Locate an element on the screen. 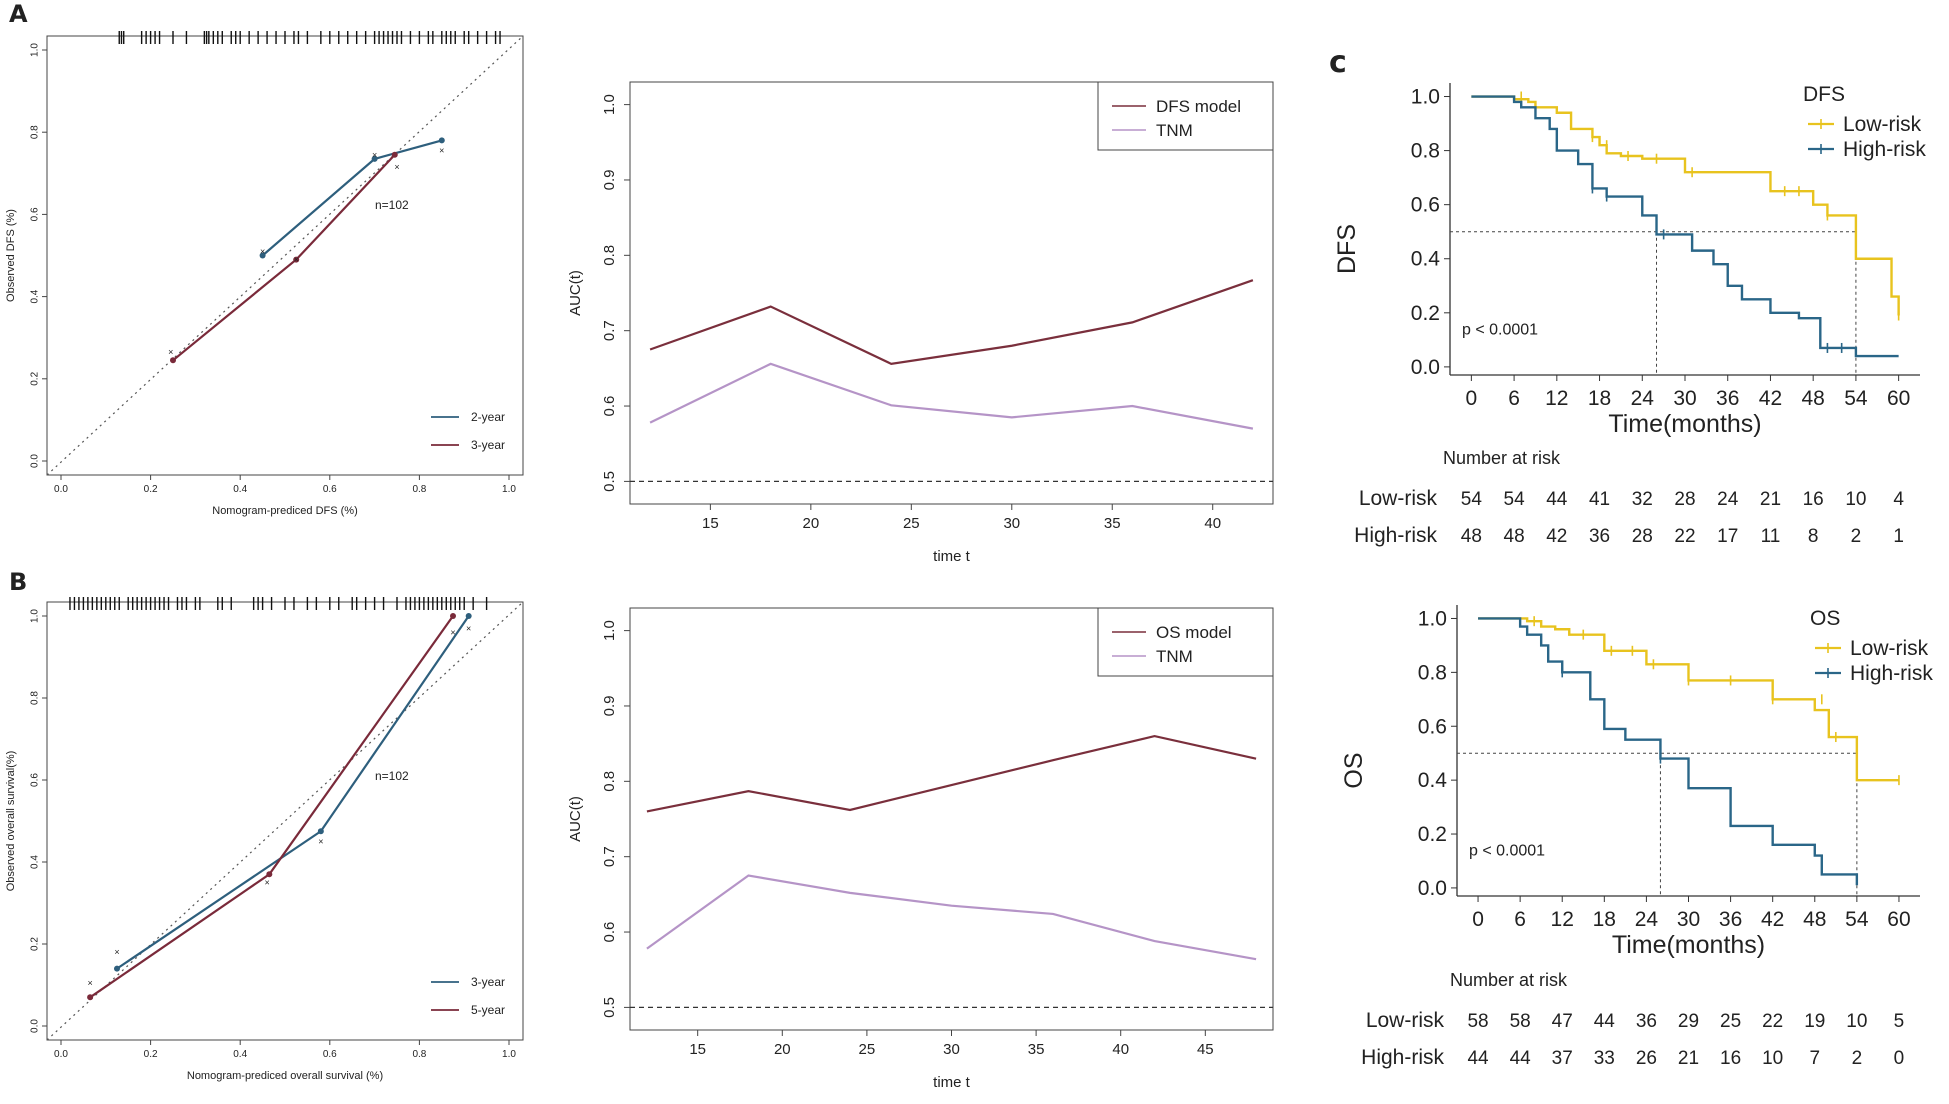 This screenshot has height=1104, width=1949. x-tick-label: 18 is located at coordinates (1604, 919).